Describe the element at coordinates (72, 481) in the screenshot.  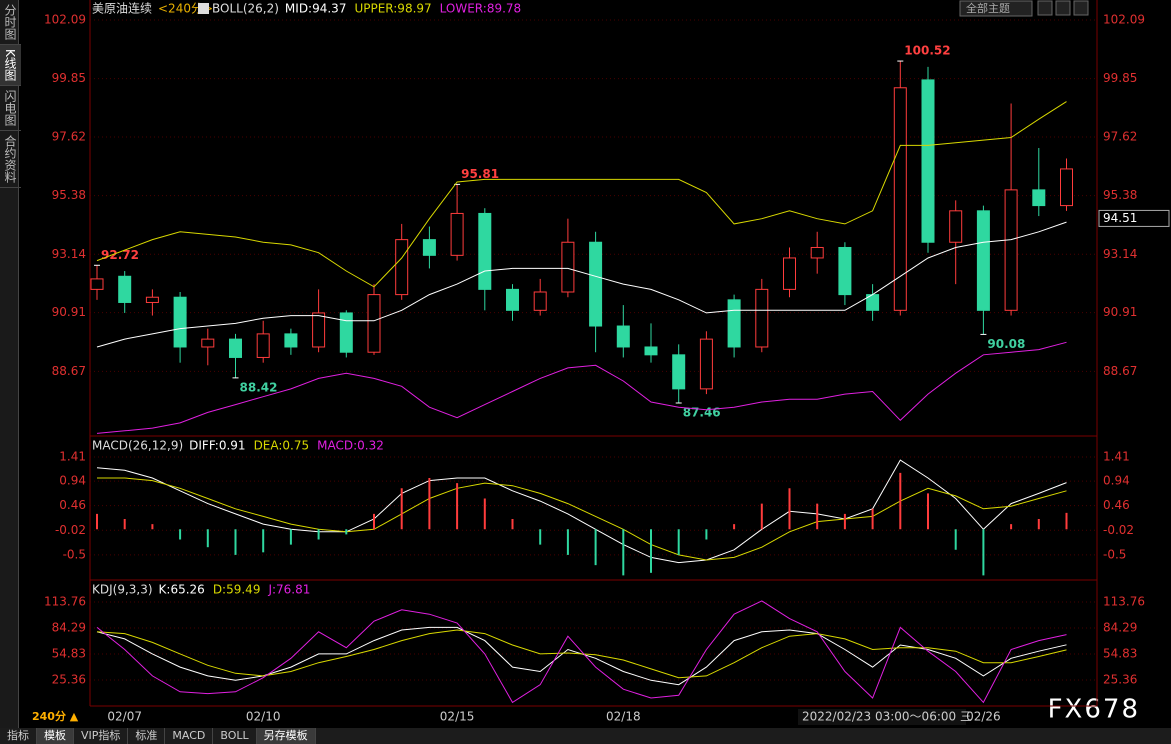
I see `y-tick-label: 0.94` at that location.